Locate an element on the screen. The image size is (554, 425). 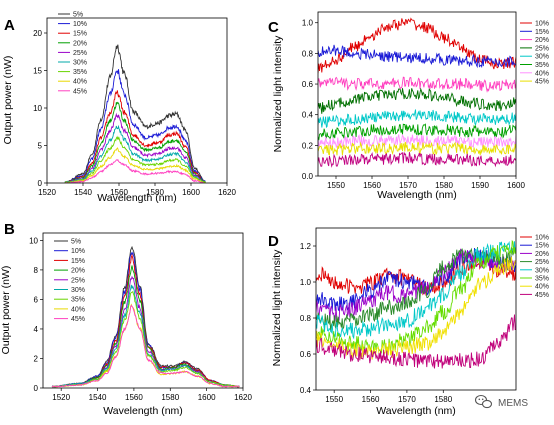
legend: 5% 10% 15% 20% 25% 30% 35% 40% 45% is located at coordinates (72, 53).